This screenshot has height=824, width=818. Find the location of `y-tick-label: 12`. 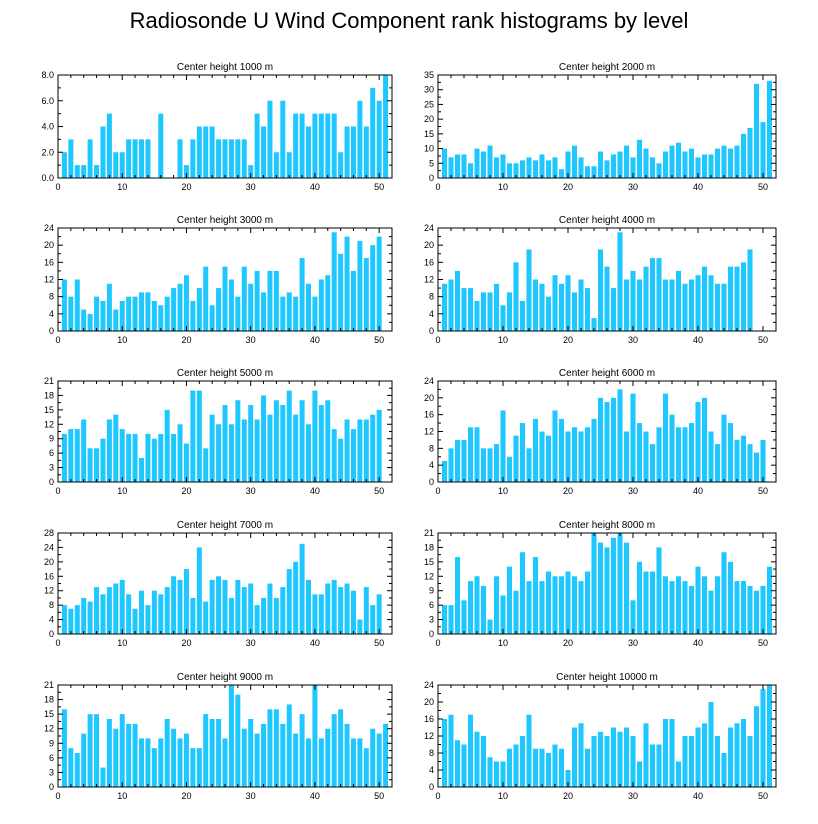

y-tick-label: 12 is located at coordinates (429, 432).